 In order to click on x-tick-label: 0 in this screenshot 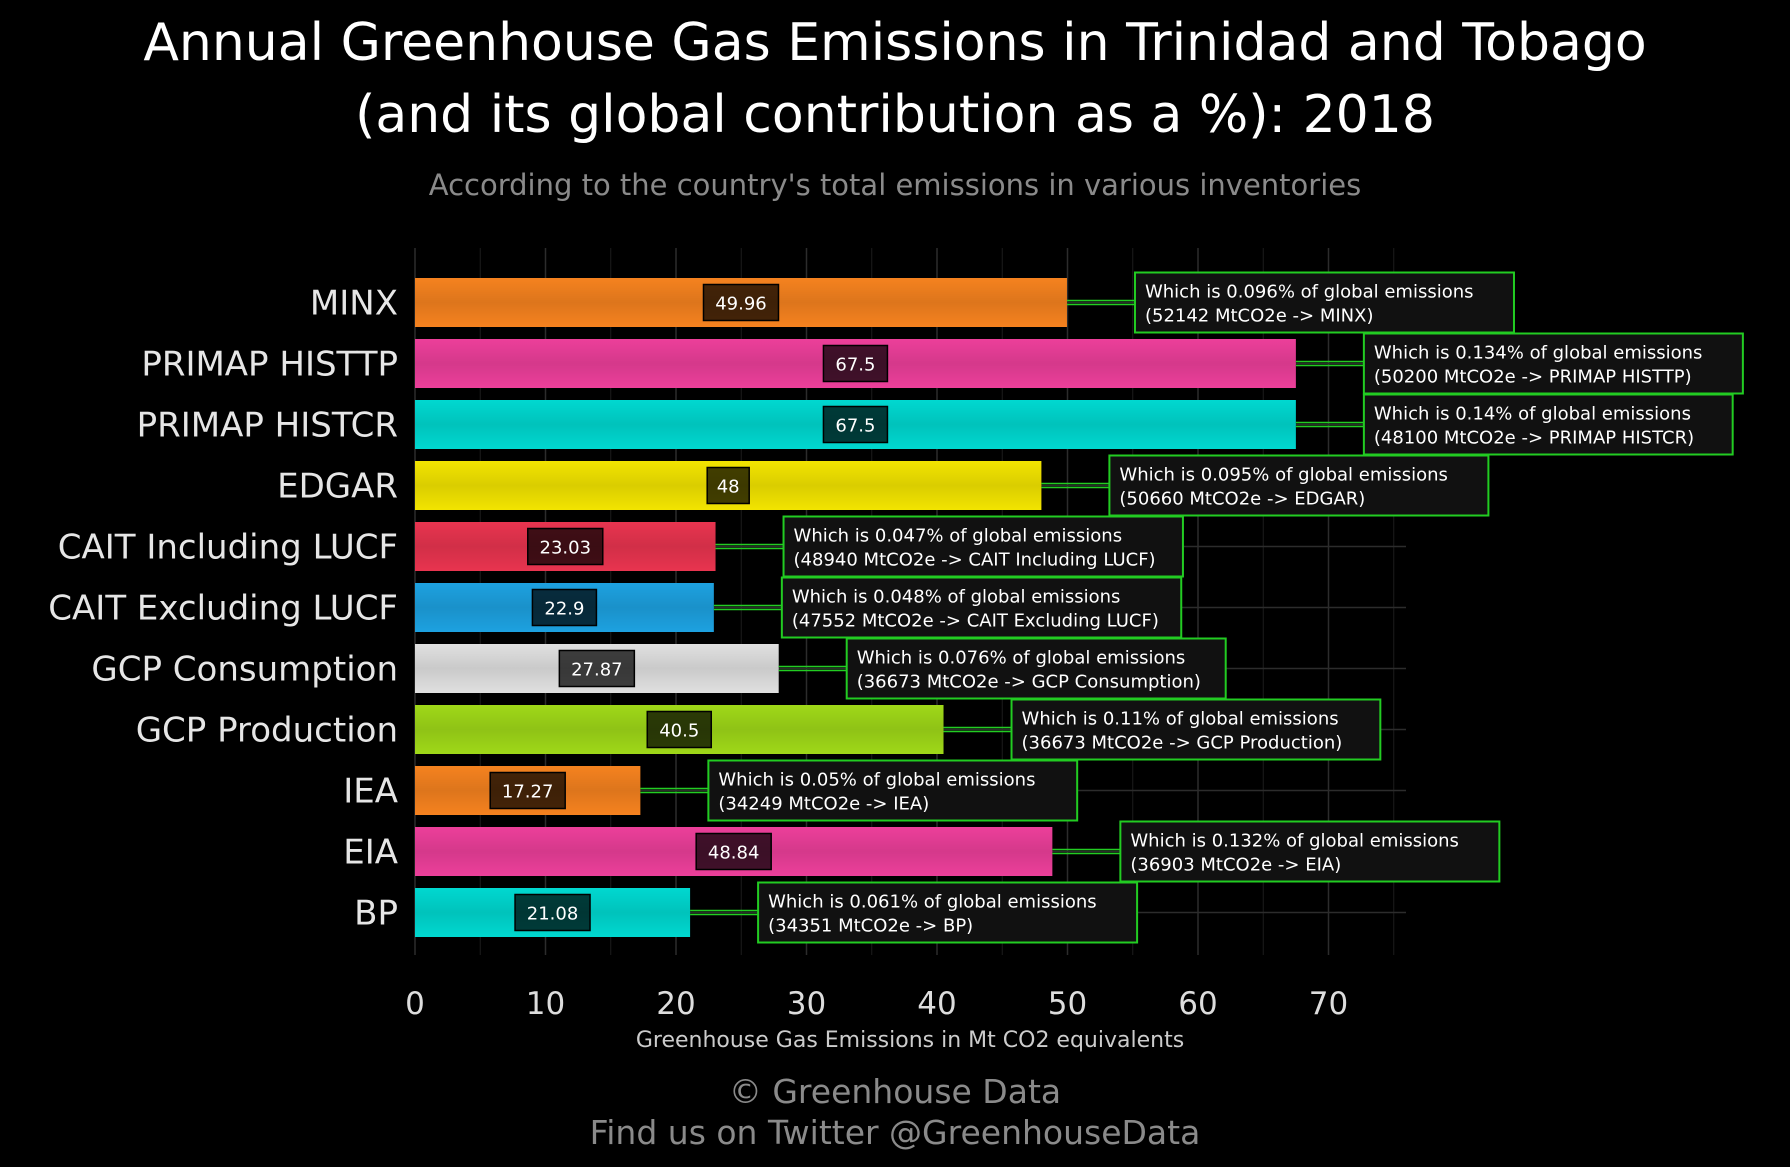, I will do `click(415, 1004)`.